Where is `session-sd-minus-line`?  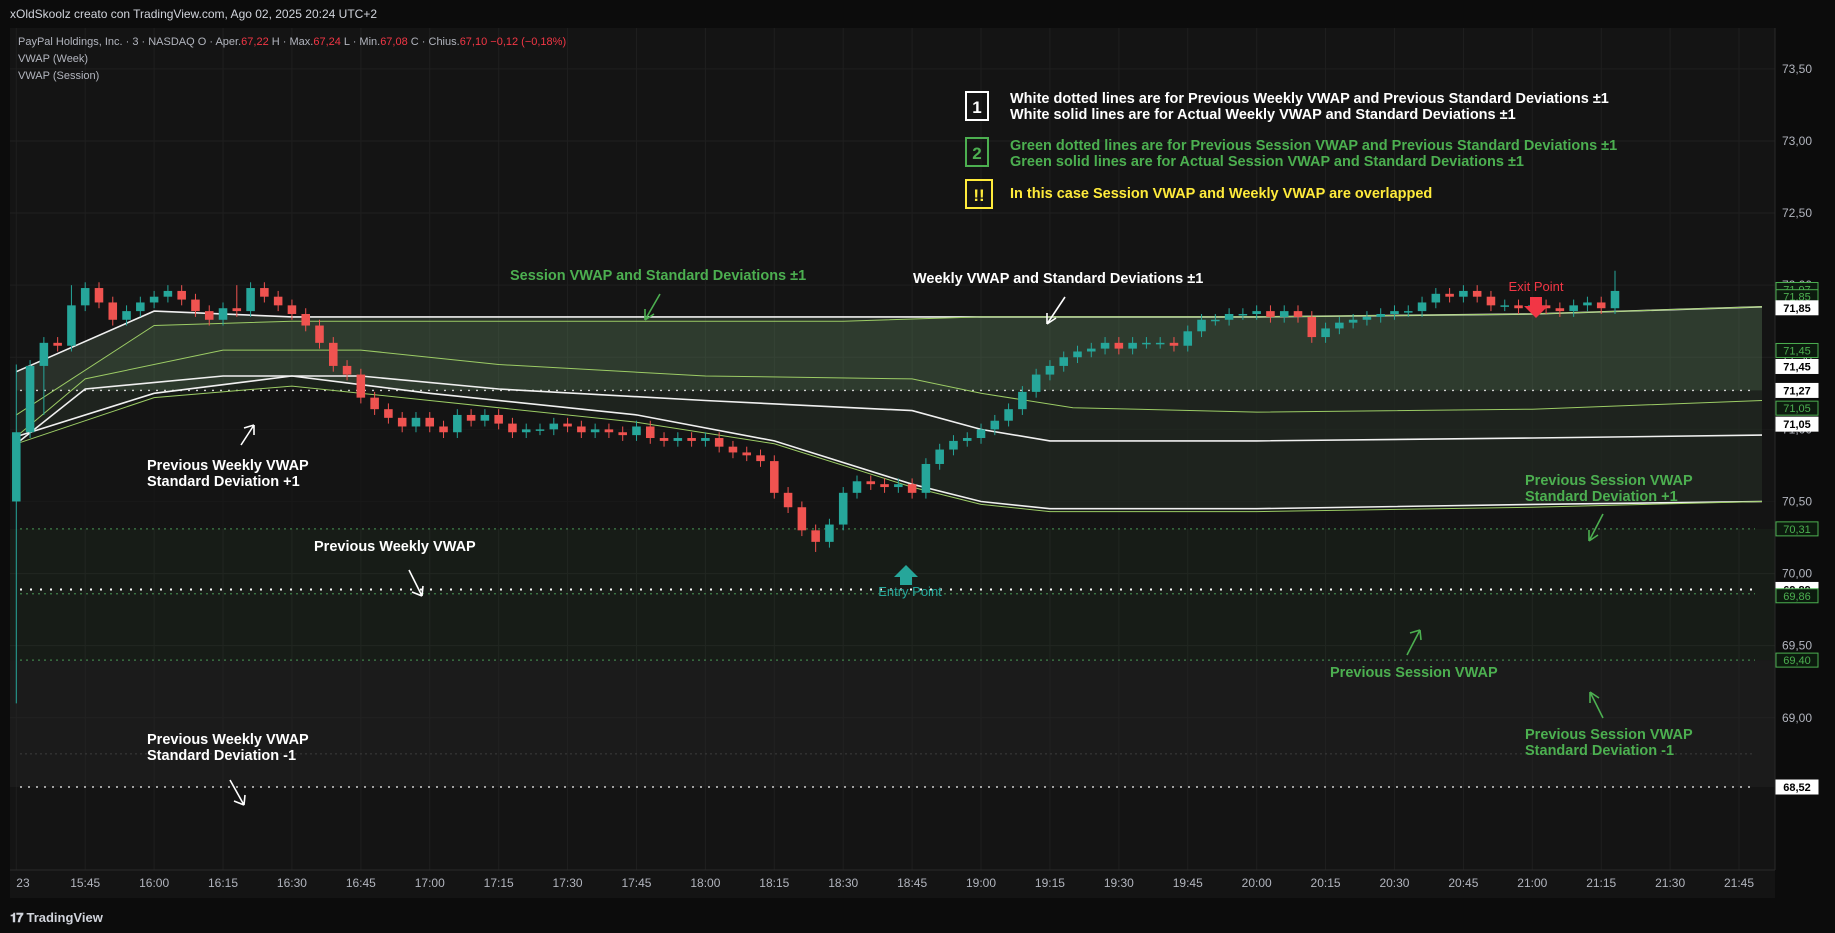 session-sd-minus-line is located at coordinates (889, 449).